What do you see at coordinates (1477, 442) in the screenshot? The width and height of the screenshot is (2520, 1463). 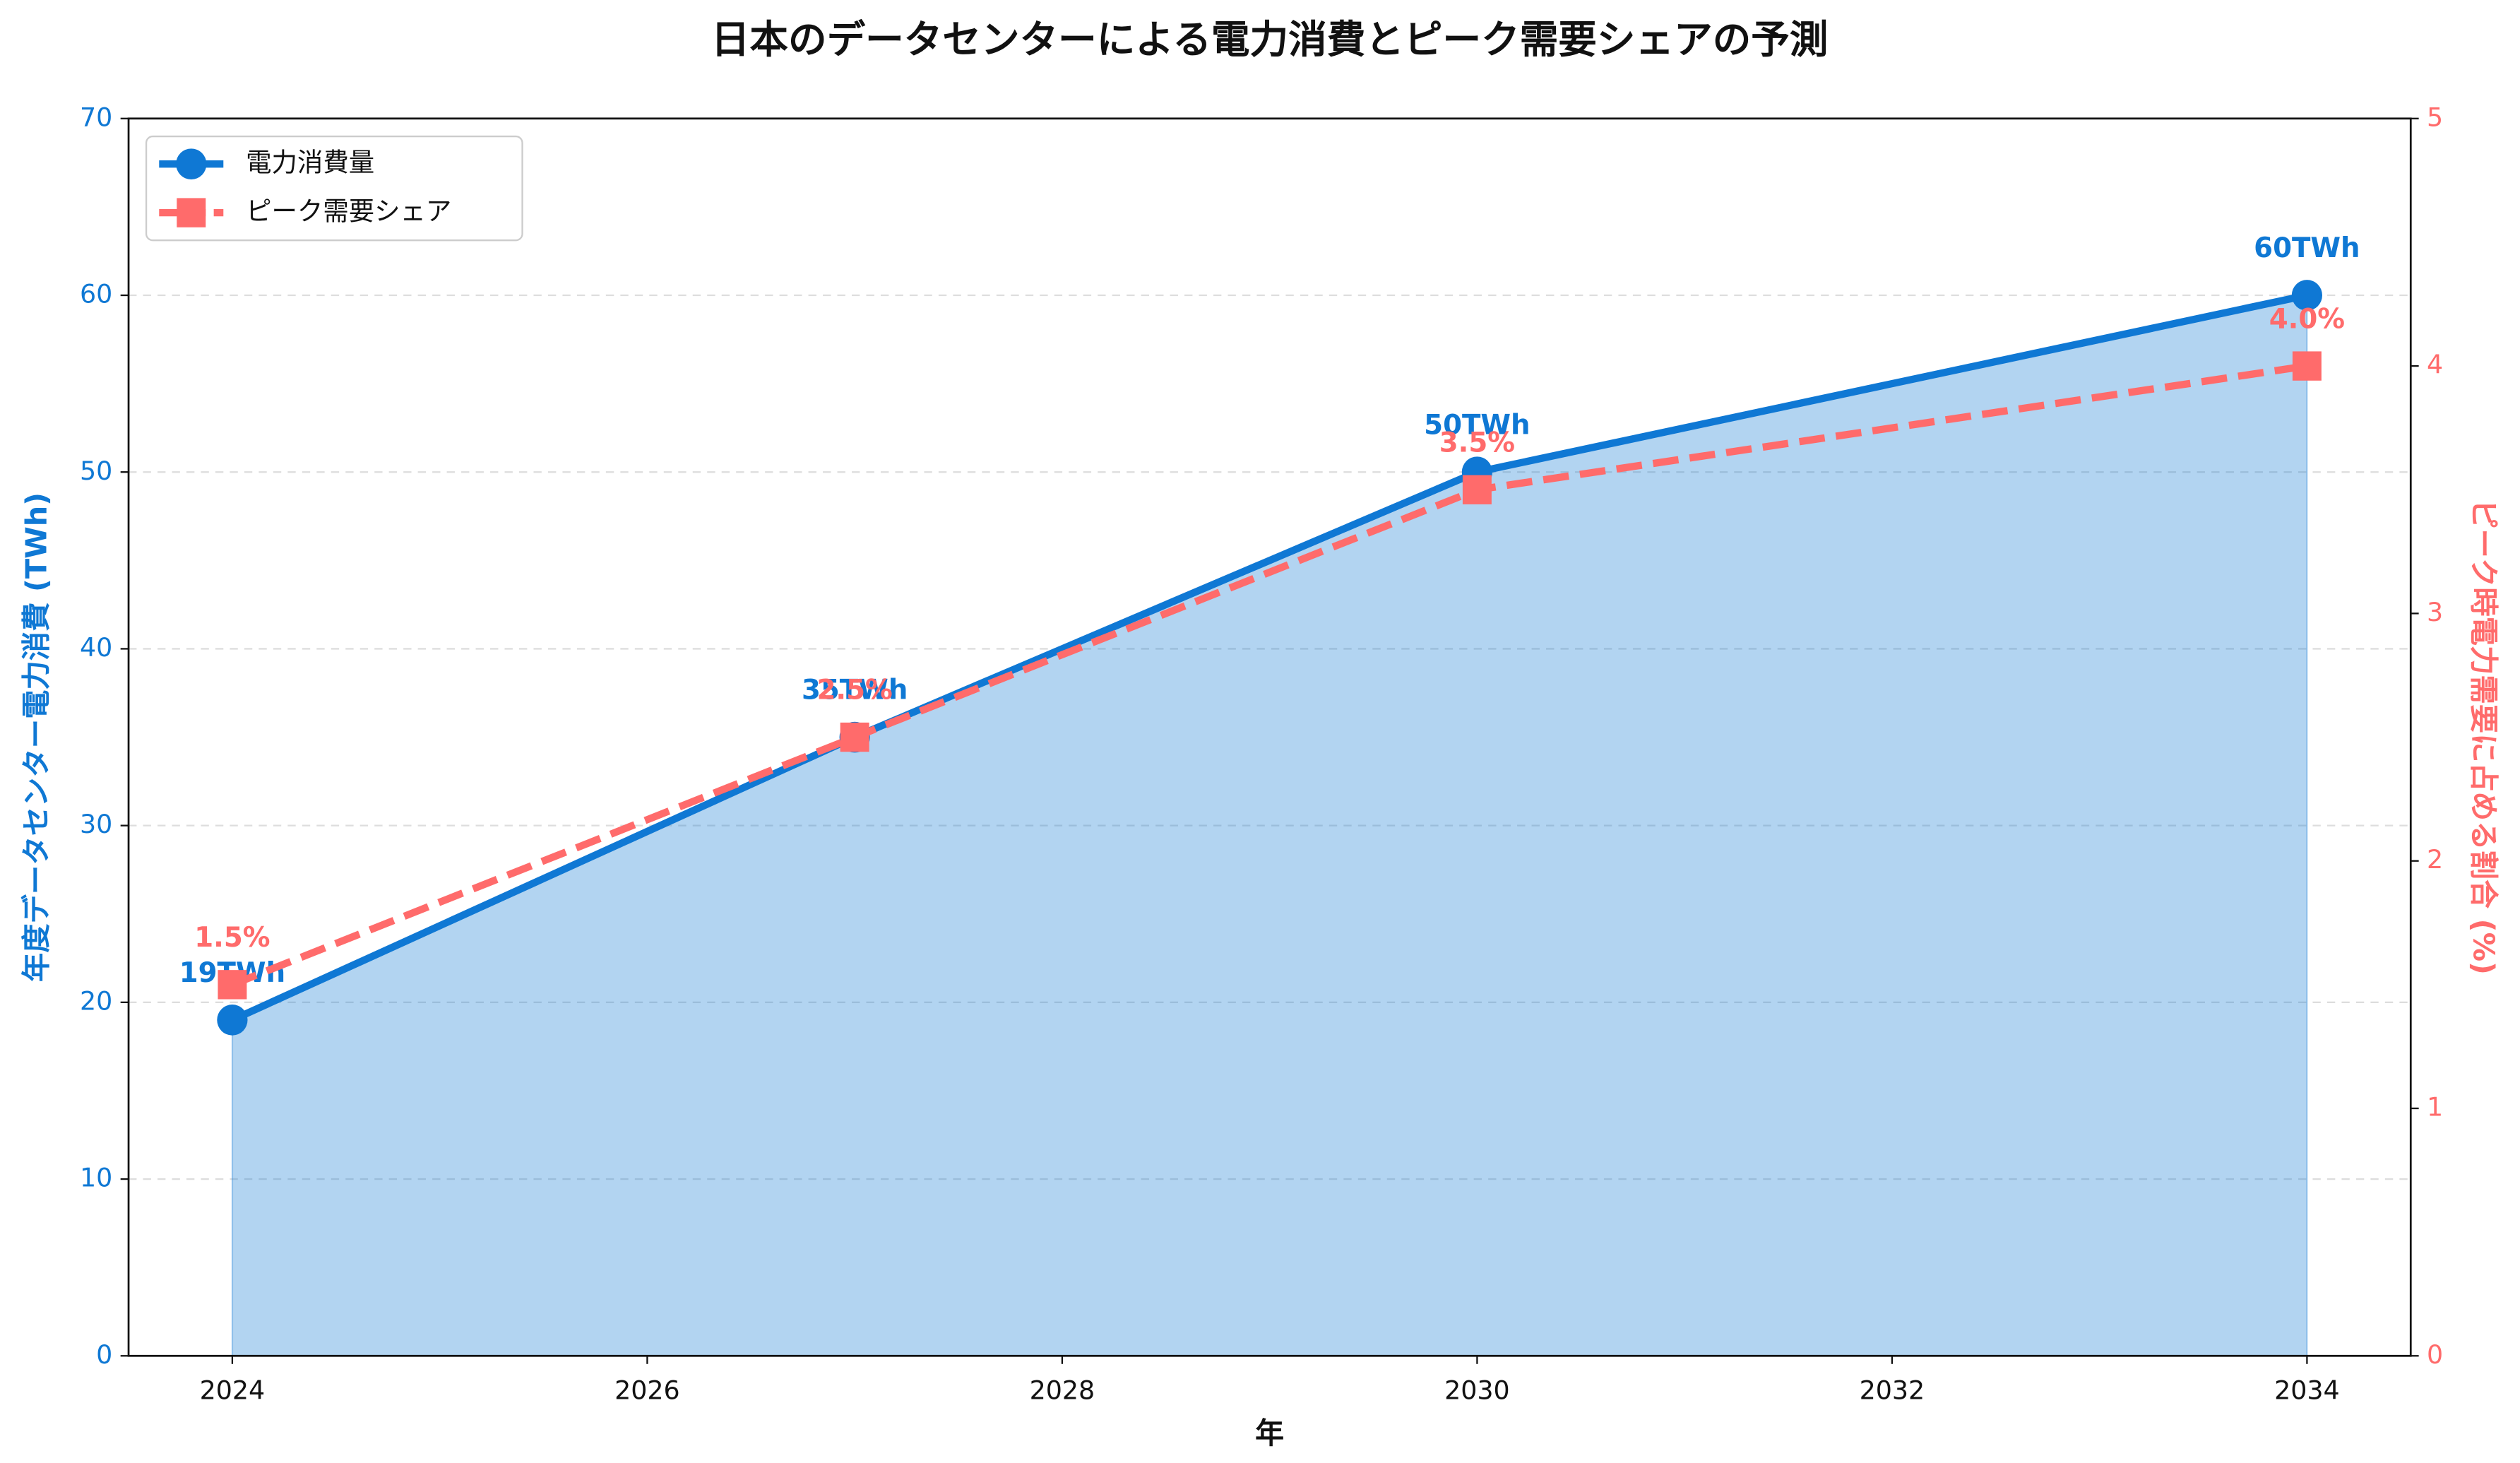 I see `data-label: 3.5%` at bounding box center [1477, 442].